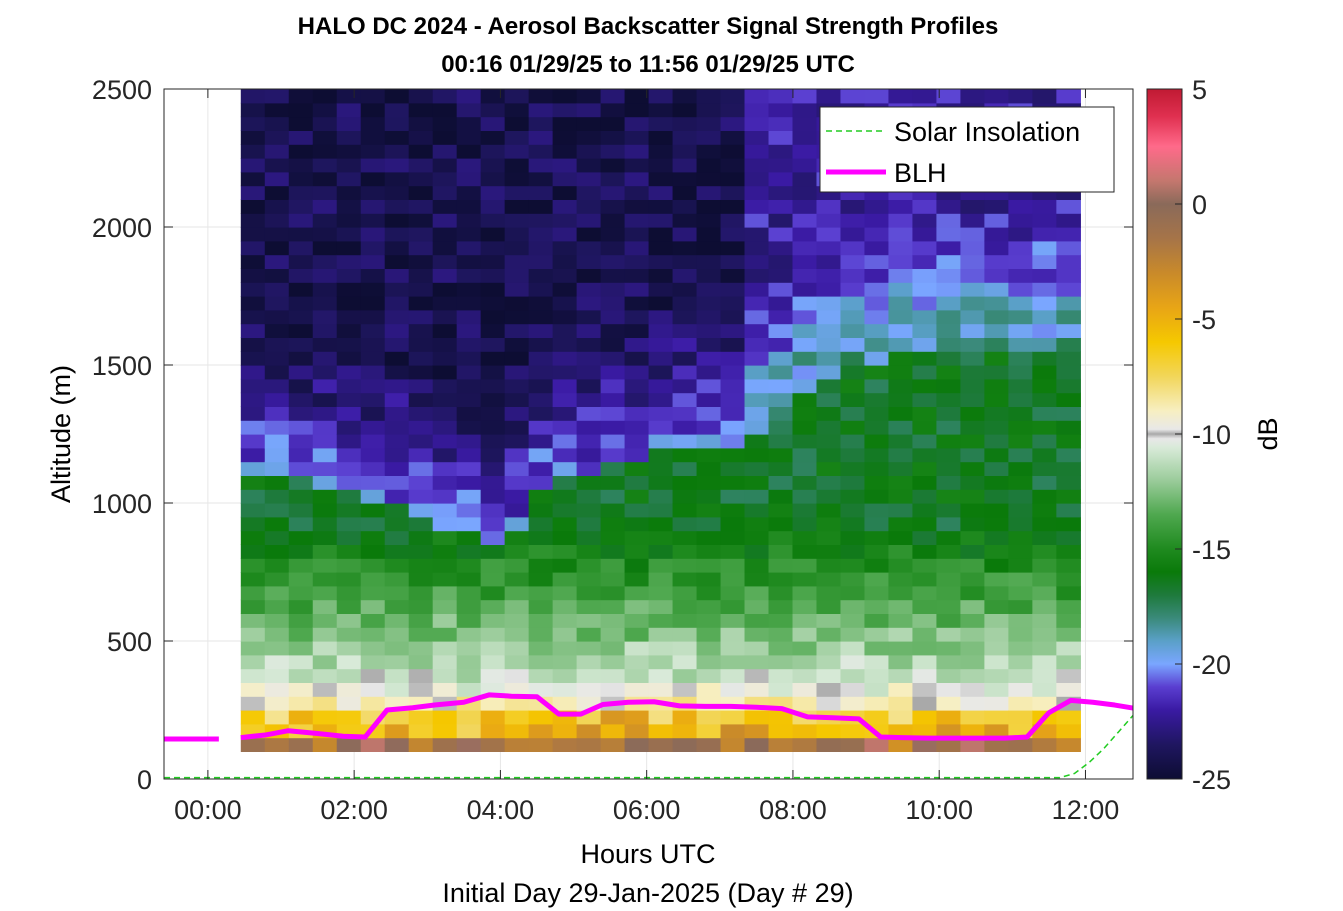  I want to click on y-tick-label: 2000, so click(122, 228).